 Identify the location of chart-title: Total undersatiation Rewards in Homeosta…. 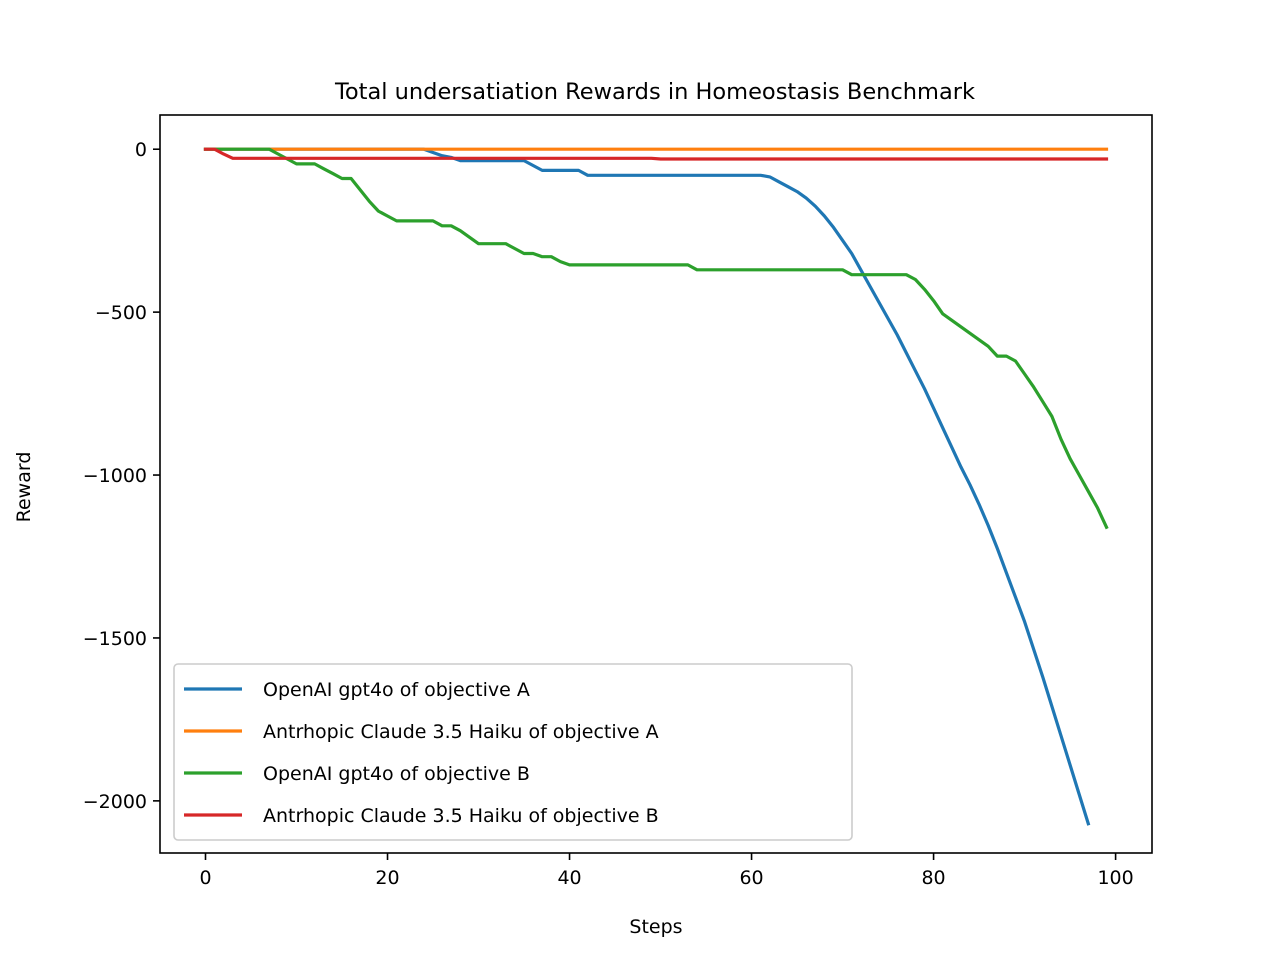
(654, 92).